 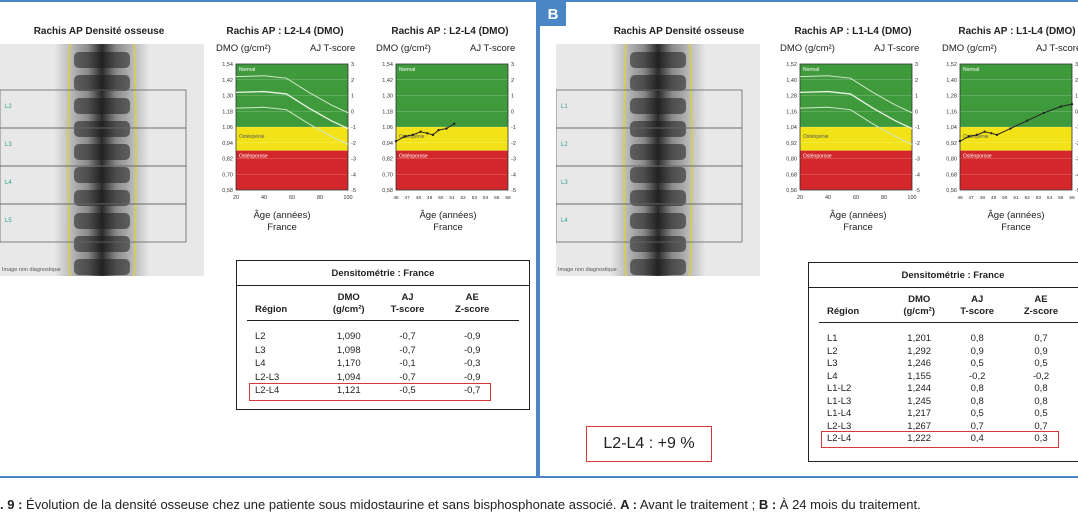 I want to click on x-tick-label: 54, so click(x=1050, y=198).